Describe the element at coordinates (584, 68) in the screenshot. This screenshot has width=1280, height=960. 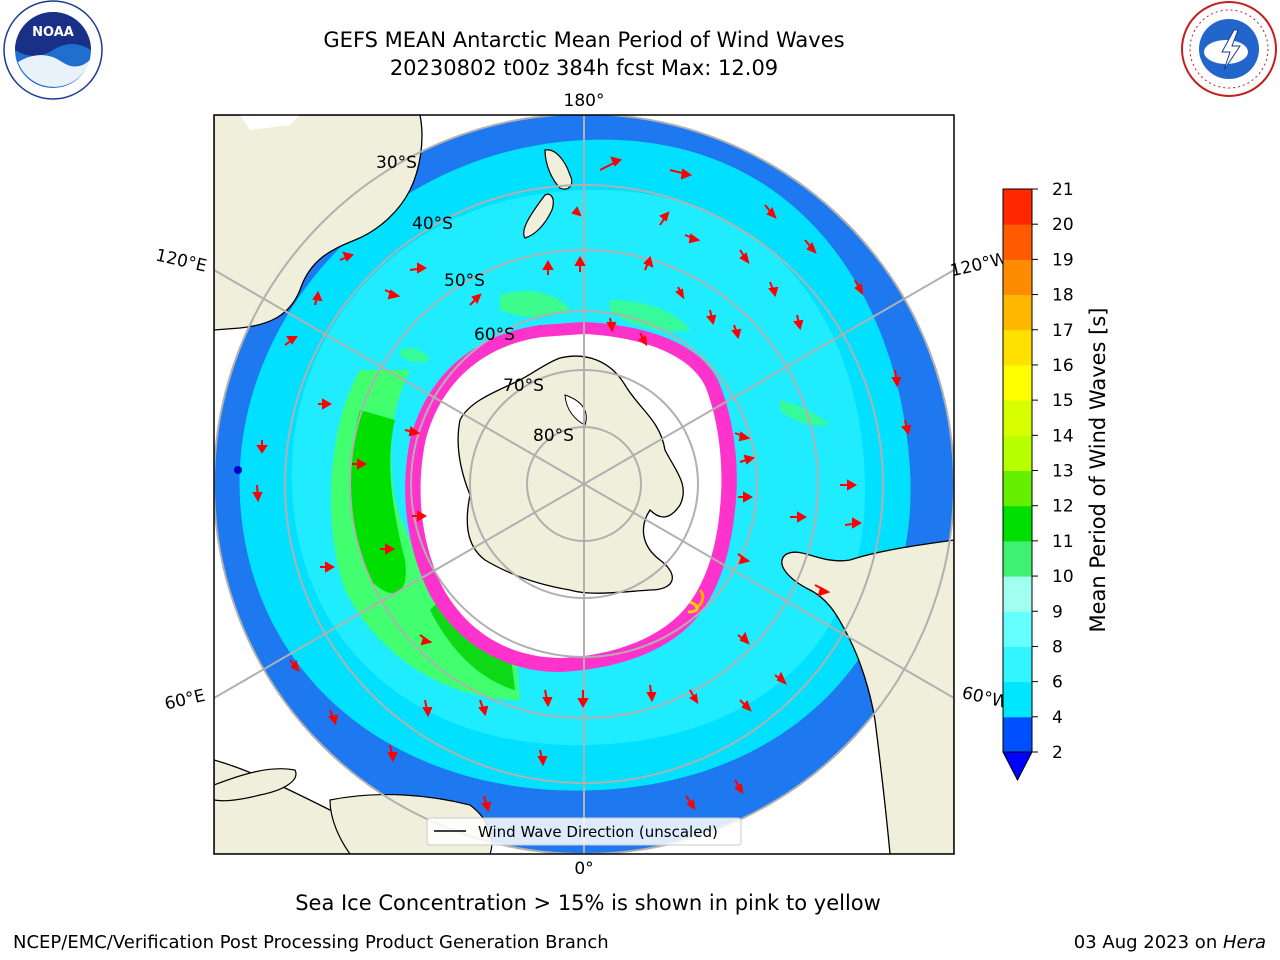
I see `chart-subtitle: 20230802 t00z 384h fcst Max: 12.09` at that location.